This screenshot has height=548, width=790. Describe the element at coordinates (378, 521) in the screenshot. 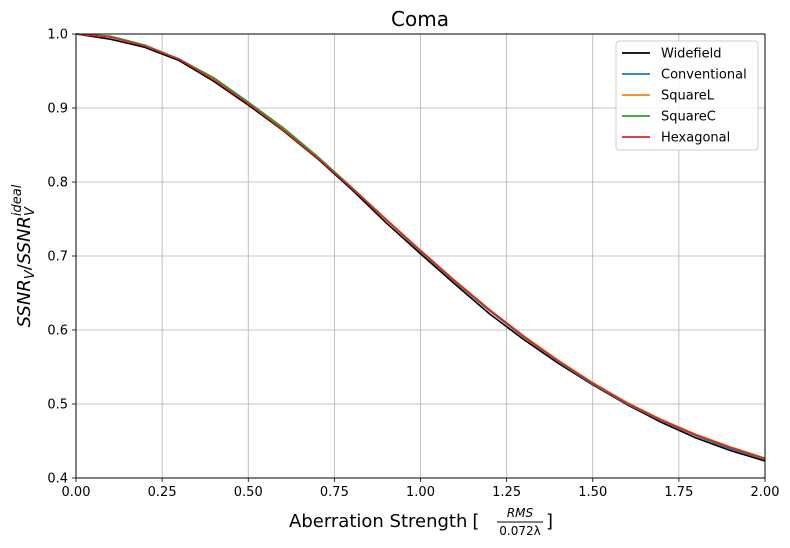

I see `x-axis-label-text: Aberration Strength` at that location.